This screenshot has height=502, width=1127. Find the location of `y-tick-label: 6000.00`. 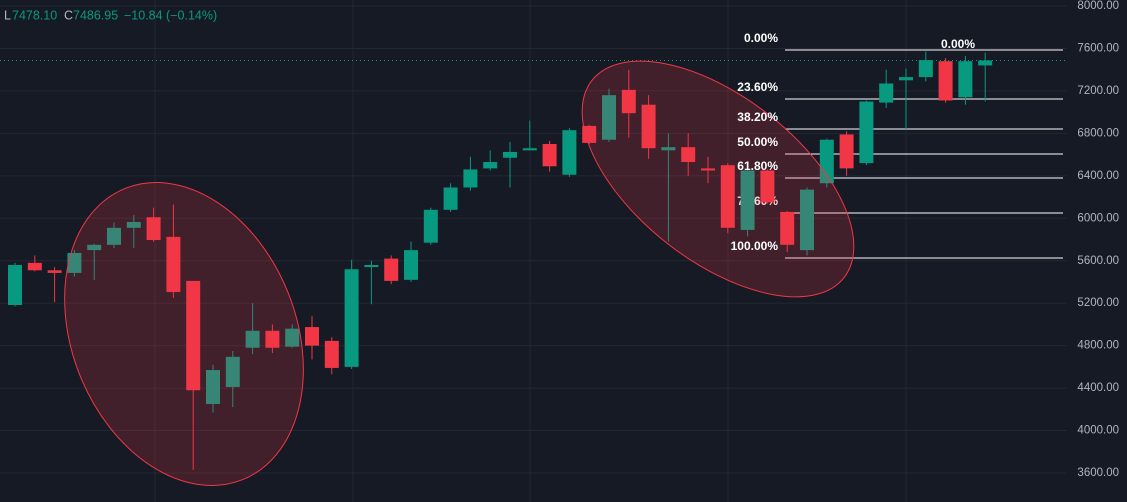

y-tick-label: 6000.00 is located at coordinates (1098, 218).